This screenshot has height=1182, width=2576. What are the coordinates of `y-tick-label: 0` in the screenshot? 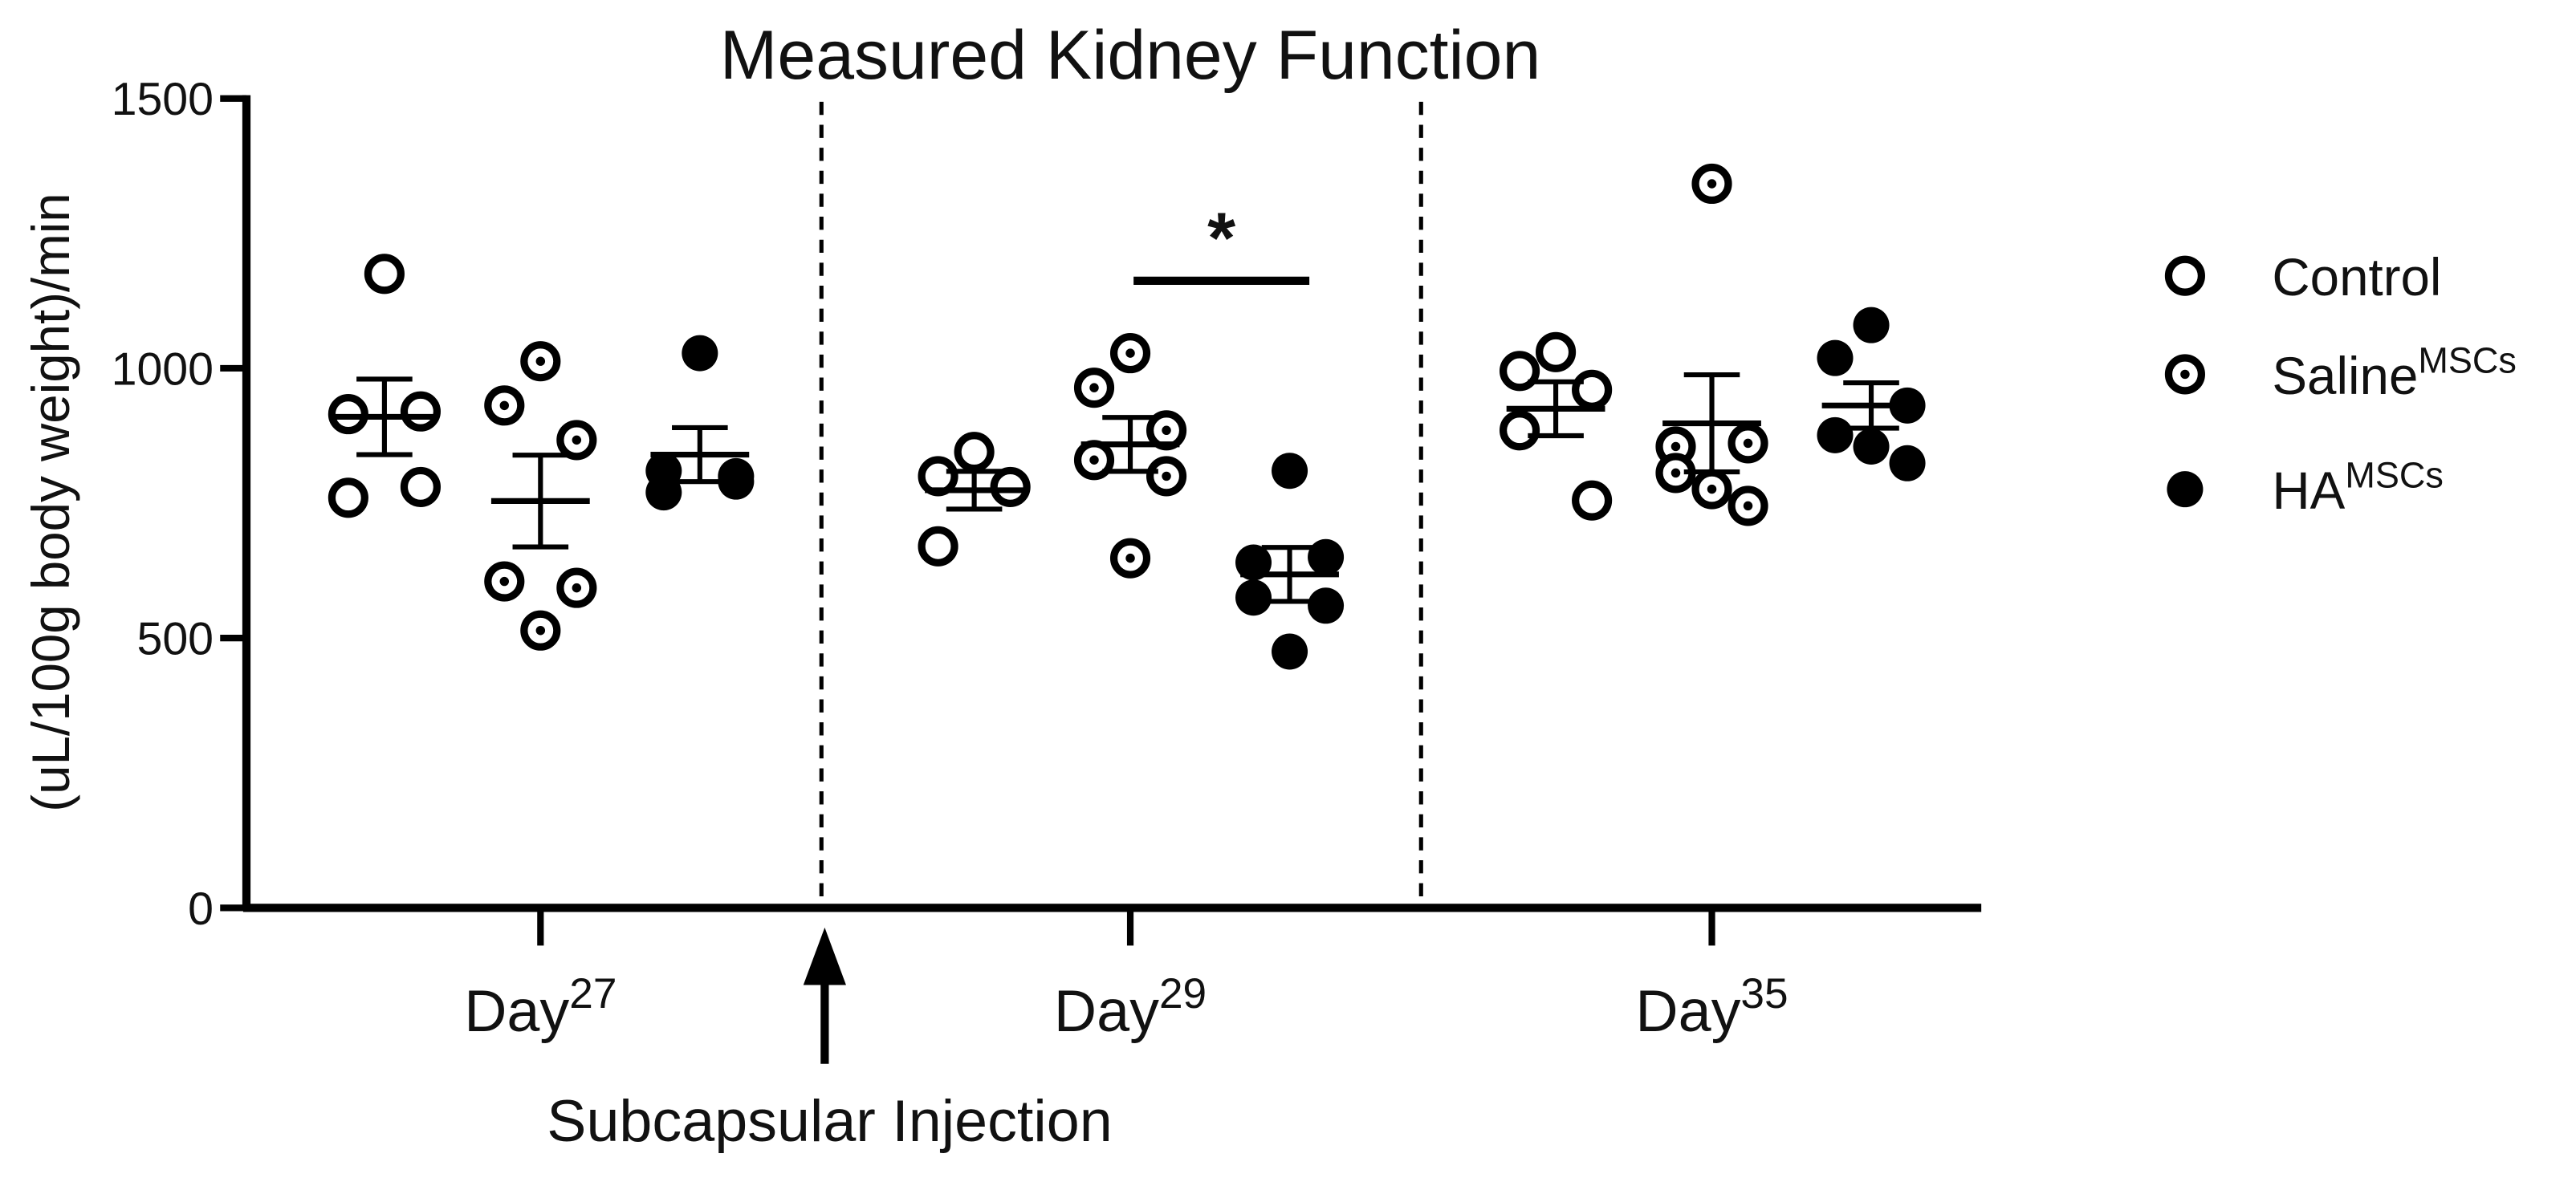 It's located at (201, 909).